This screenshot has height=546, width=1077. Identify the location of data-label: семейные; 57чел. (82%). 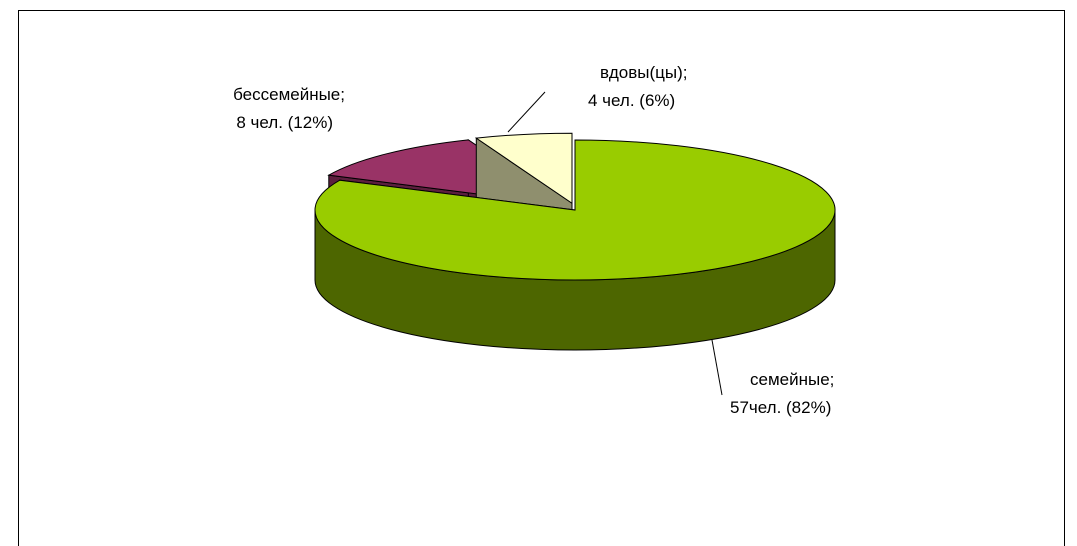
(782, 393).